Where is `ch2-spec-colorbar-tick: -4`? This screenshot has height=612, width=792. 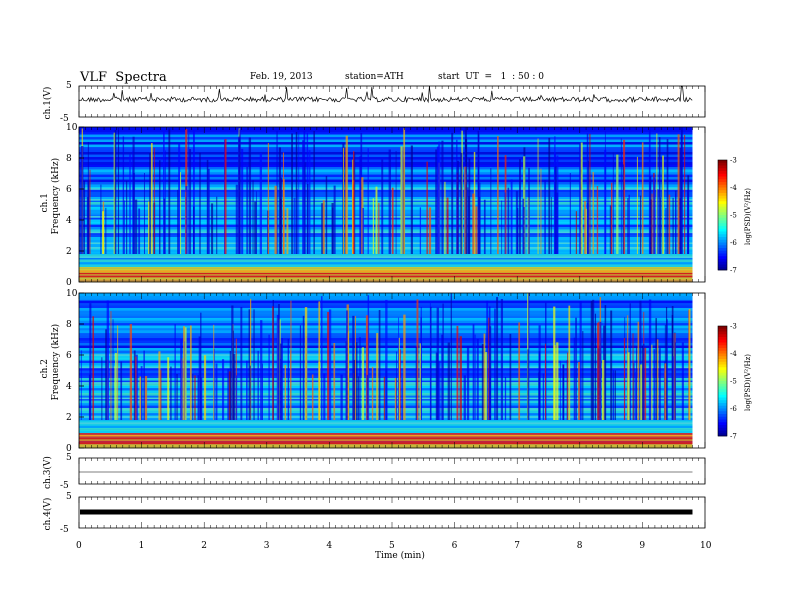
ch2-spec-colorbar-tick: -4 is located at coordinates (733, 354).